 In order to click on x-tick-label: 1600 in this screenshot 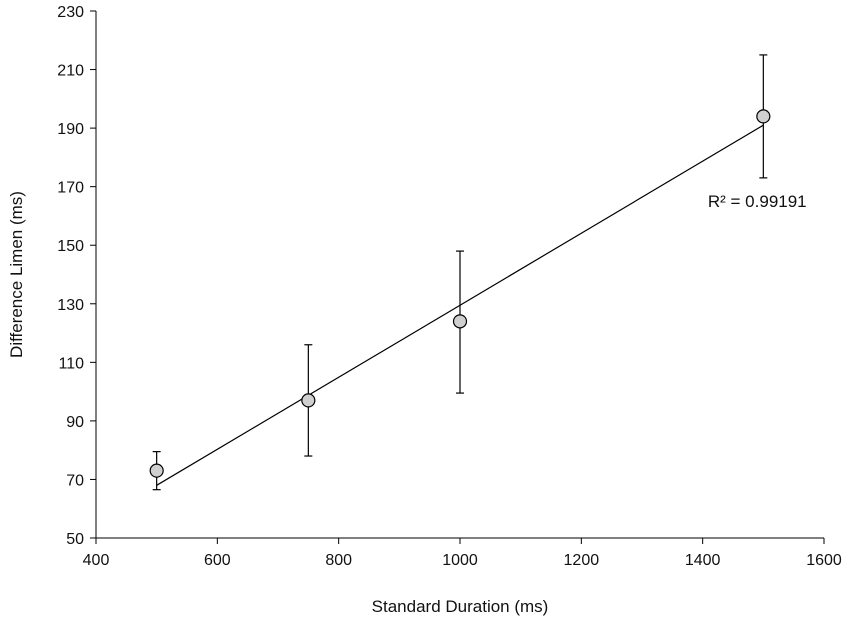, I will do `click(824, 560)`.